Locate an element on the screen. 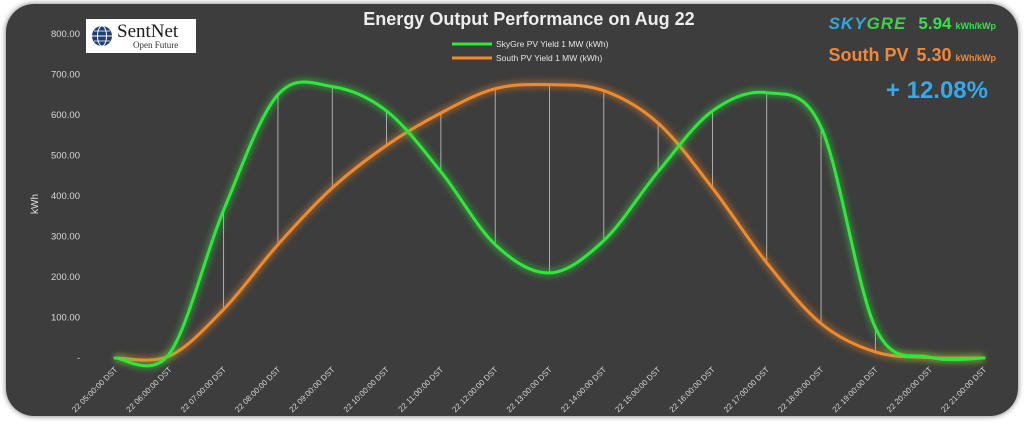 The image size is (1024, 424). x-tick-label: 22 18:00:00 DST is located at coordinates (800, 389).